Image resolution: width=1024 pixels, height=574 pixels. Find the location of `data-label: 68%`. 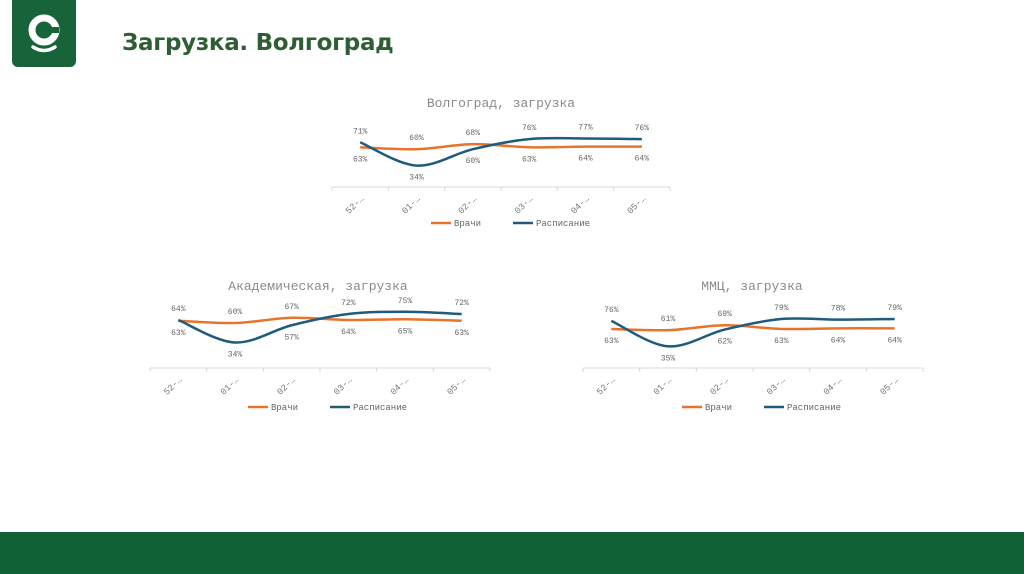

data-label: 68% is located at coordinates (473, 133).